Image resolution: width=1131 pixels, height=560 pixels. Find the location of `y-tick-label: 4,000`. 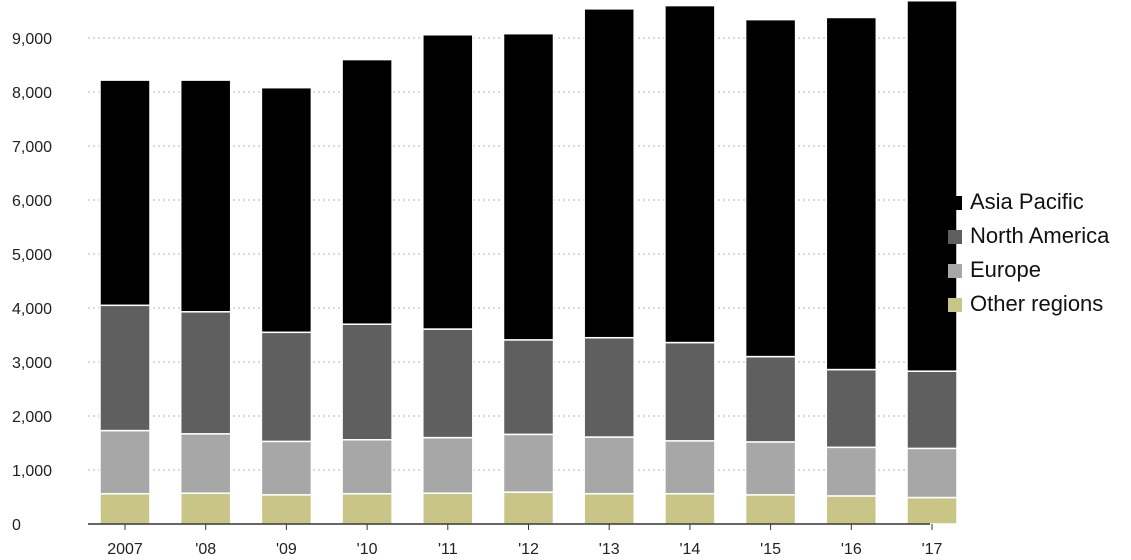

y-tick-label: 4,000 is located at coordinates (32, 309).